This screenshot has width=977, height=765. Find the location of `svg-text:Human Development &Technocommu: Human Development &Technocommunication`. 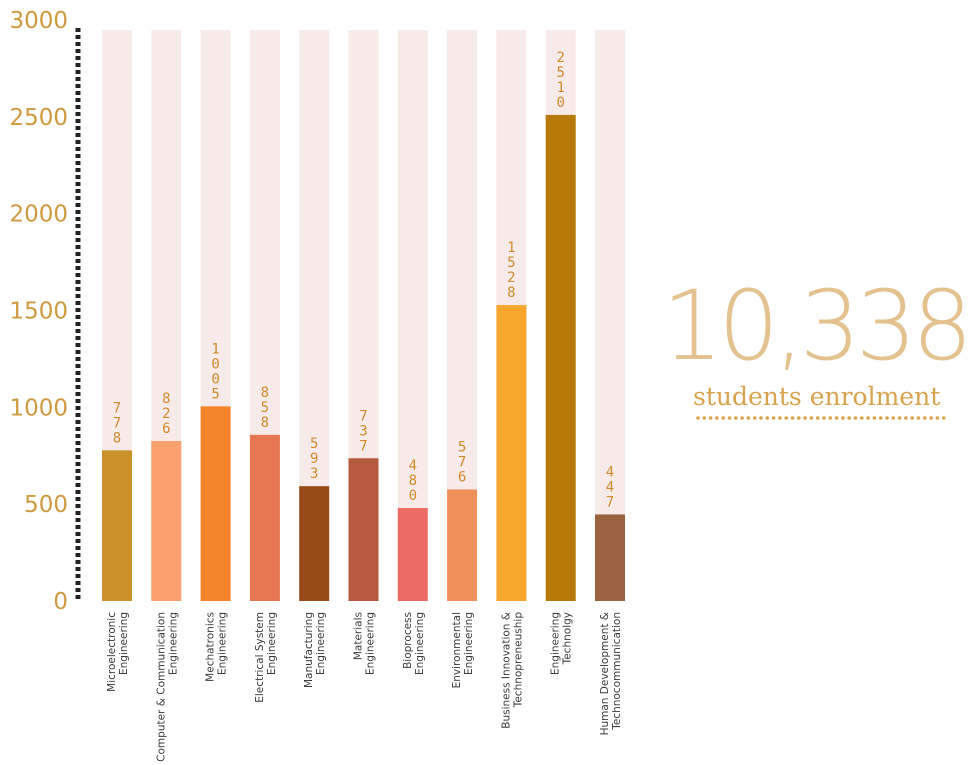

svg-text:Human Development &Technocommu: Human Development &Technocommunication is located at coordinates (611, 673).